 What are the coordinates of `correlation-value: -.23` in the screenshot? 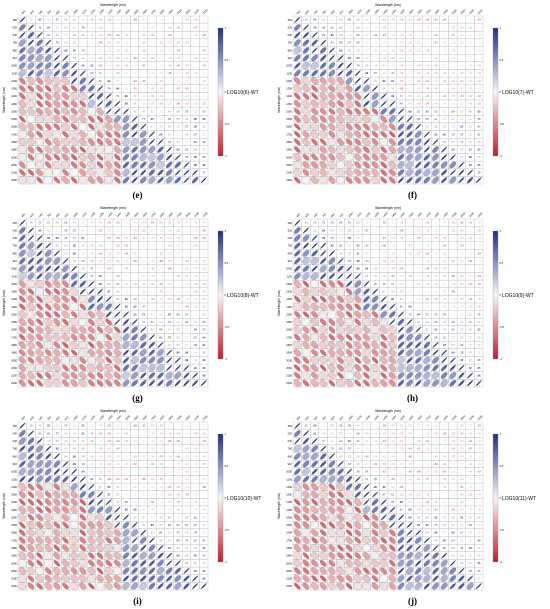 It's located at (453, 58).